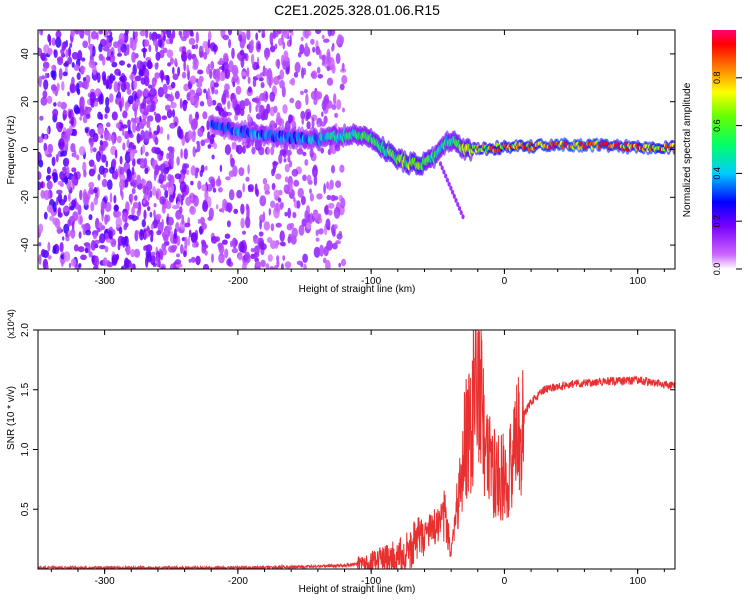 Image resolution: width=750 pixels, height=600 pixels. What do you see at coordinates (724, 149) in the screenshot?
I see `colorbar-gradient` at bounding box center [724, 149].